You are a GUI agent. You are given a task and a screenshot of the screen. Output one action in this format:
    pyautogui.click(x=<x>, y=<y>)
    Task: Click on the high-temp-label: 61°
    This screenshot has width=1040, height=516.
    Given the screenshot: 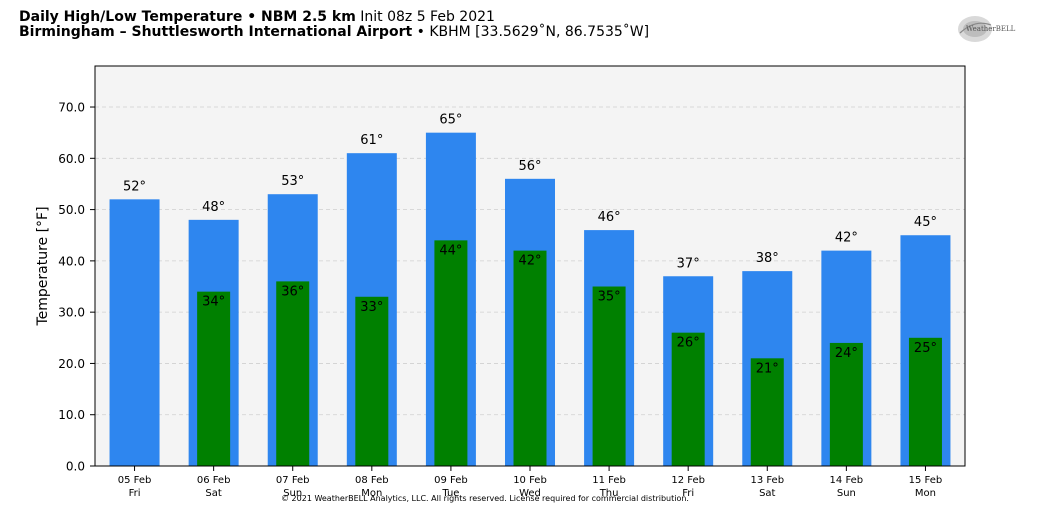 What is the action you would take?
    pyautogui.click(x=371, y=140)
    